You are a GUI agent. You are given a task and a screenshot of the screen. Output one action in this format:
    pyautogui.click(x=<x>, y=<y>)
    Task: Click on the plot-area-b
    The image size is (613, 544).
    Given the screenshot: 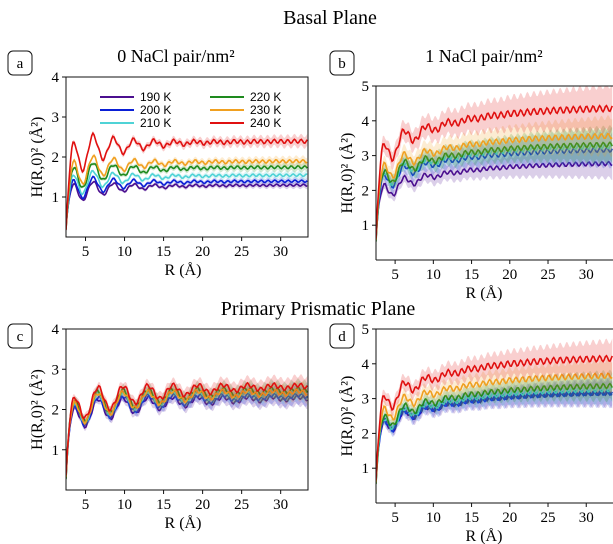 What is the action you would take?
    pyautogui.click(x=494, y=167)
    